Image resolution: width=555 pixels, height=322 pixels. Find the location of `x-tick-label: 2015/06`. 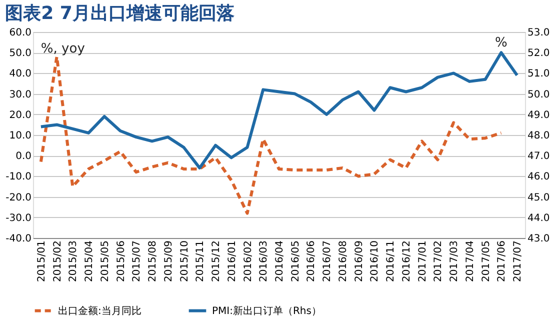

x-tick-label: 2015/06 is located at coordinates (121, 261).